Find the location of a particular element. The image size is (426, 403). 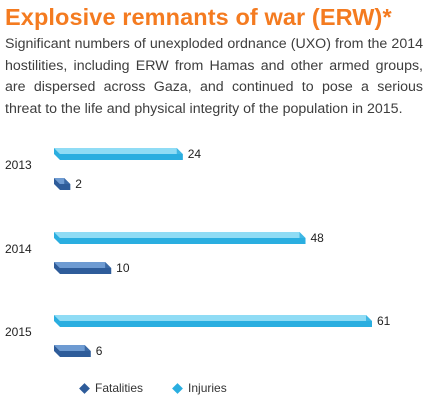

legend-item-fatalities: Fatalities is located at coordinates (111, 388).